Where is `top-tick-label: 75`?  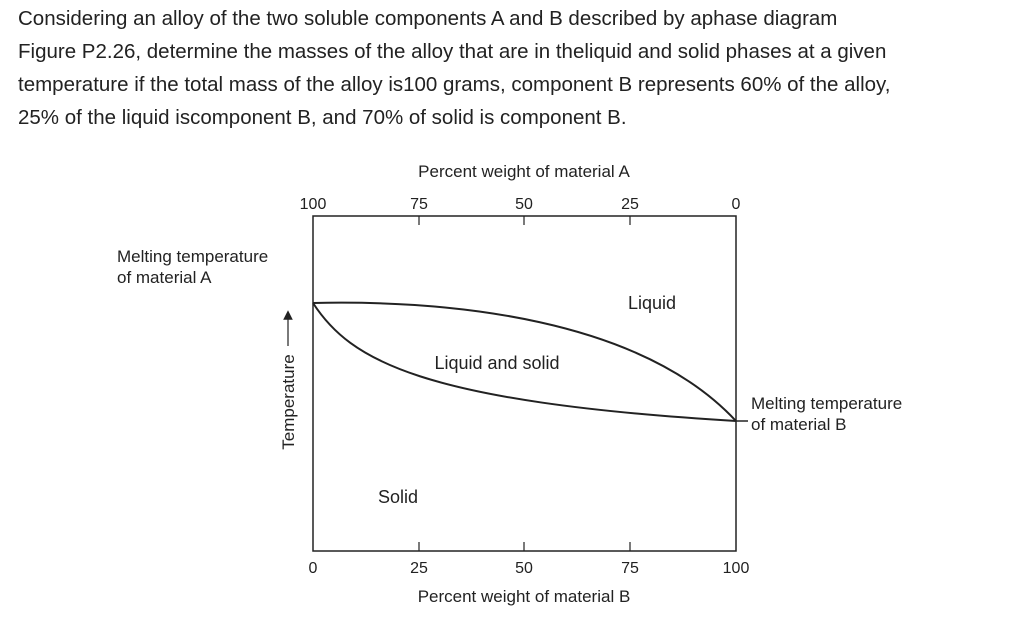
top-tick-label: 75 is located at coordinates (419, 204).